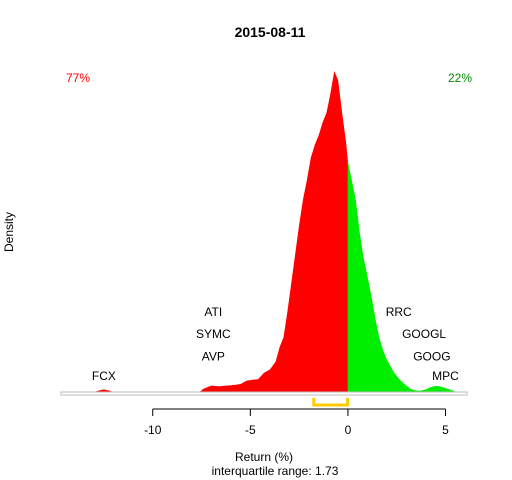 The image size is (512, 480). Describe the element at coordinates (460, 78) in the screenshot. I see `pct-positive-label: 22%` at that location.